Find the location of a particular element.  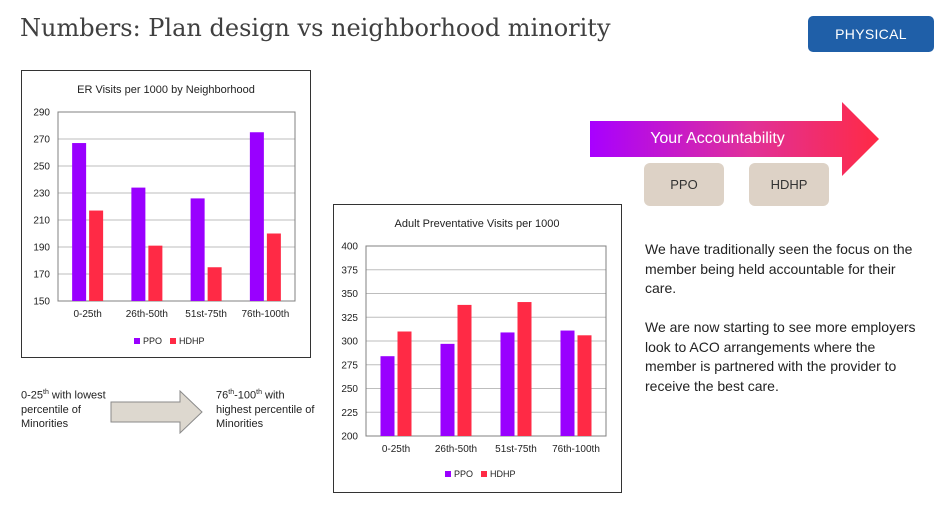

right-arrow-icon is located at coordinates (156, 412).